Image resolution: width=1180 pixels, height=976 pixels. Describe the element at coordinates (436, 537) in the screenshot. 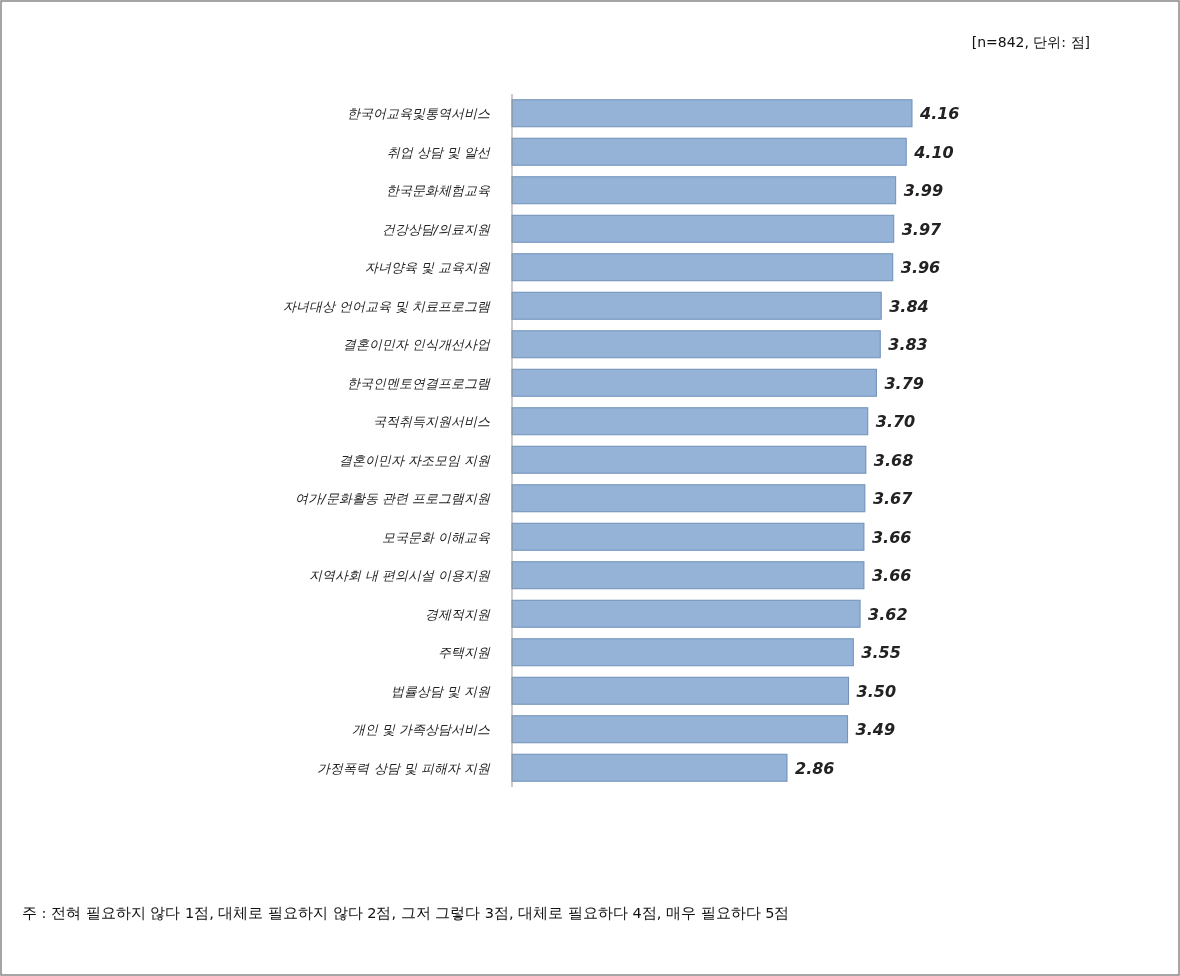

I see `y-tick-label: 모국문화 이해교육` at that location.